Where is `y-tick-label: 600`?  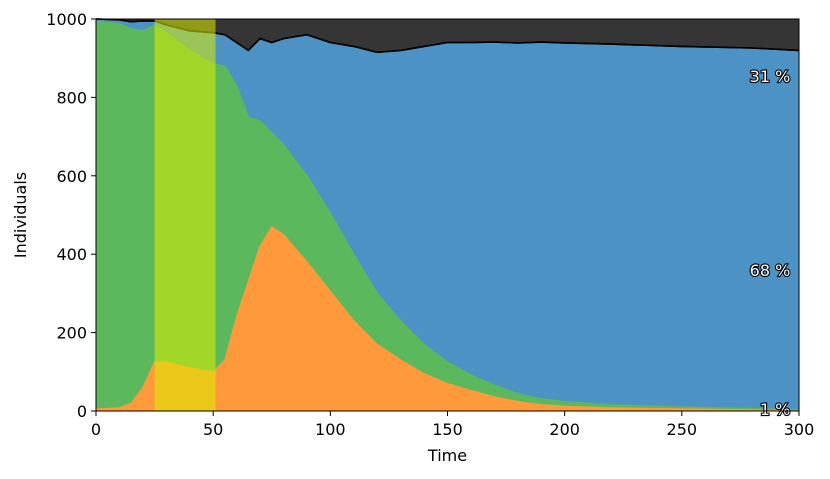
y-tick-label: 600 is located at coordinates (71, 176).